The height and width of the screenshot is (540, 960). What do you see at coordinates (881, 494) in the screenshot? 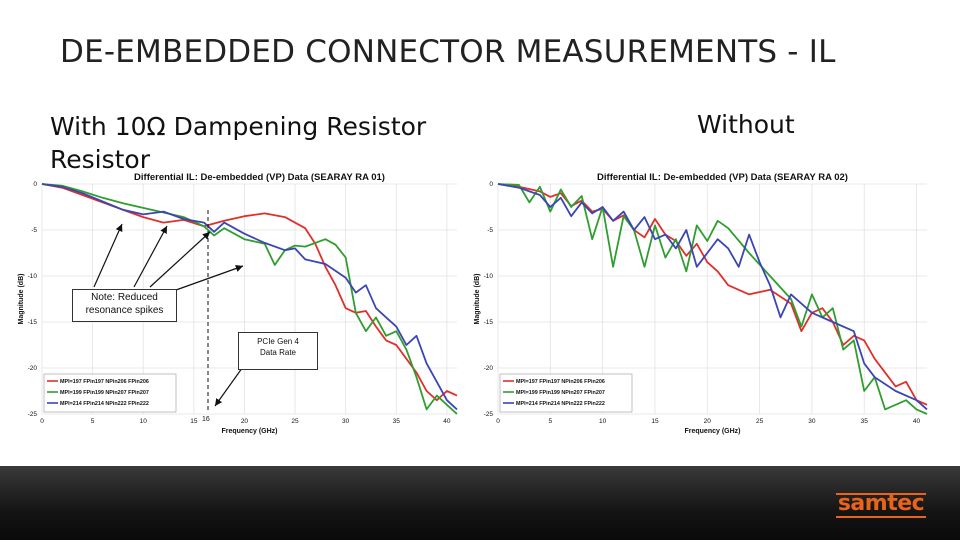
I see `logo-bar-top` at bounding box center [881, 494].